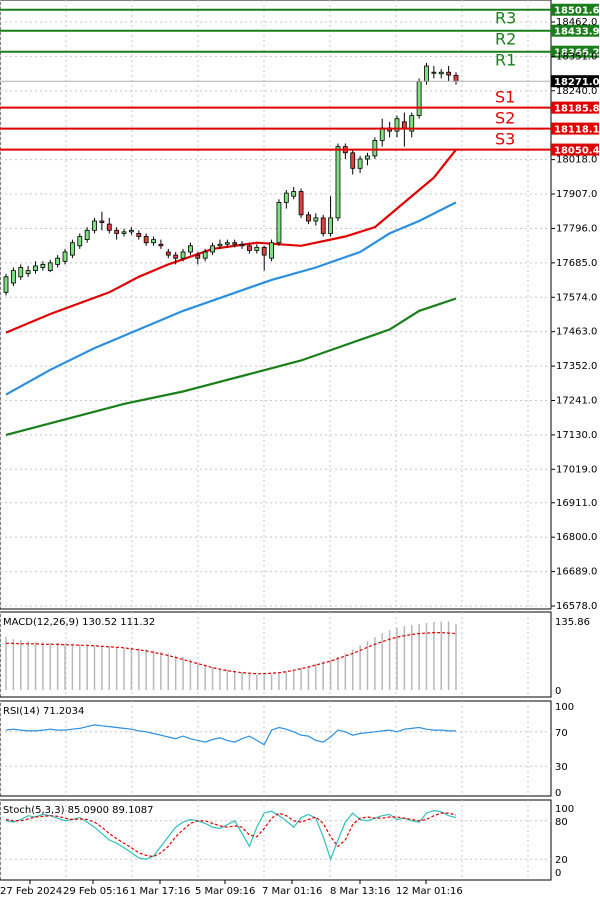 The image size is (600, 902). What do you see at coordinates (505, 39) in the screenshot?
I see `level-label-r2: R2` at bounding box center [505, 39].